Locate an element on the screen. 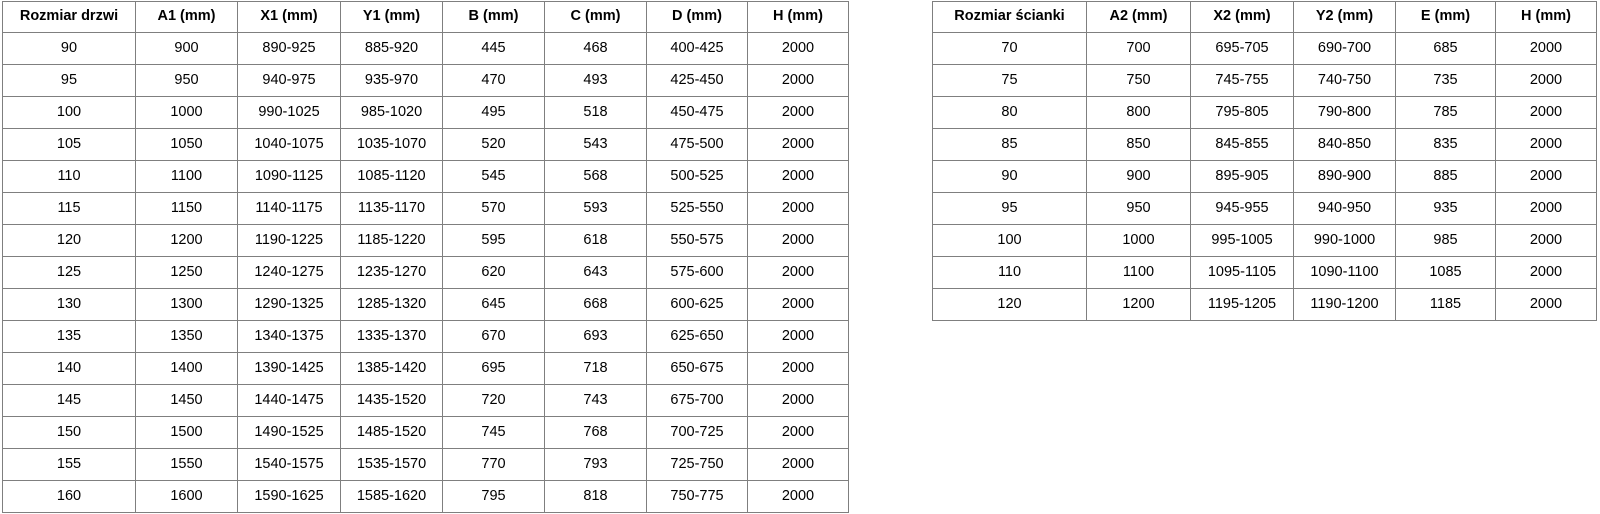  table-cell: 520 is located at coordinates (493, 144).